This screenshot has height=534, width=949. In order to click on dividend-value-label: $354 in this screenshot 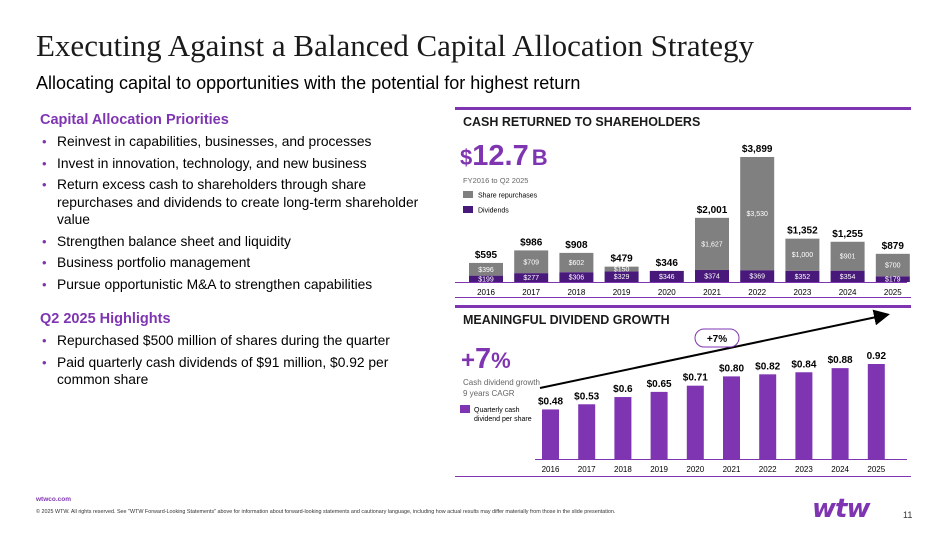, I will do `click(848, 277)`.